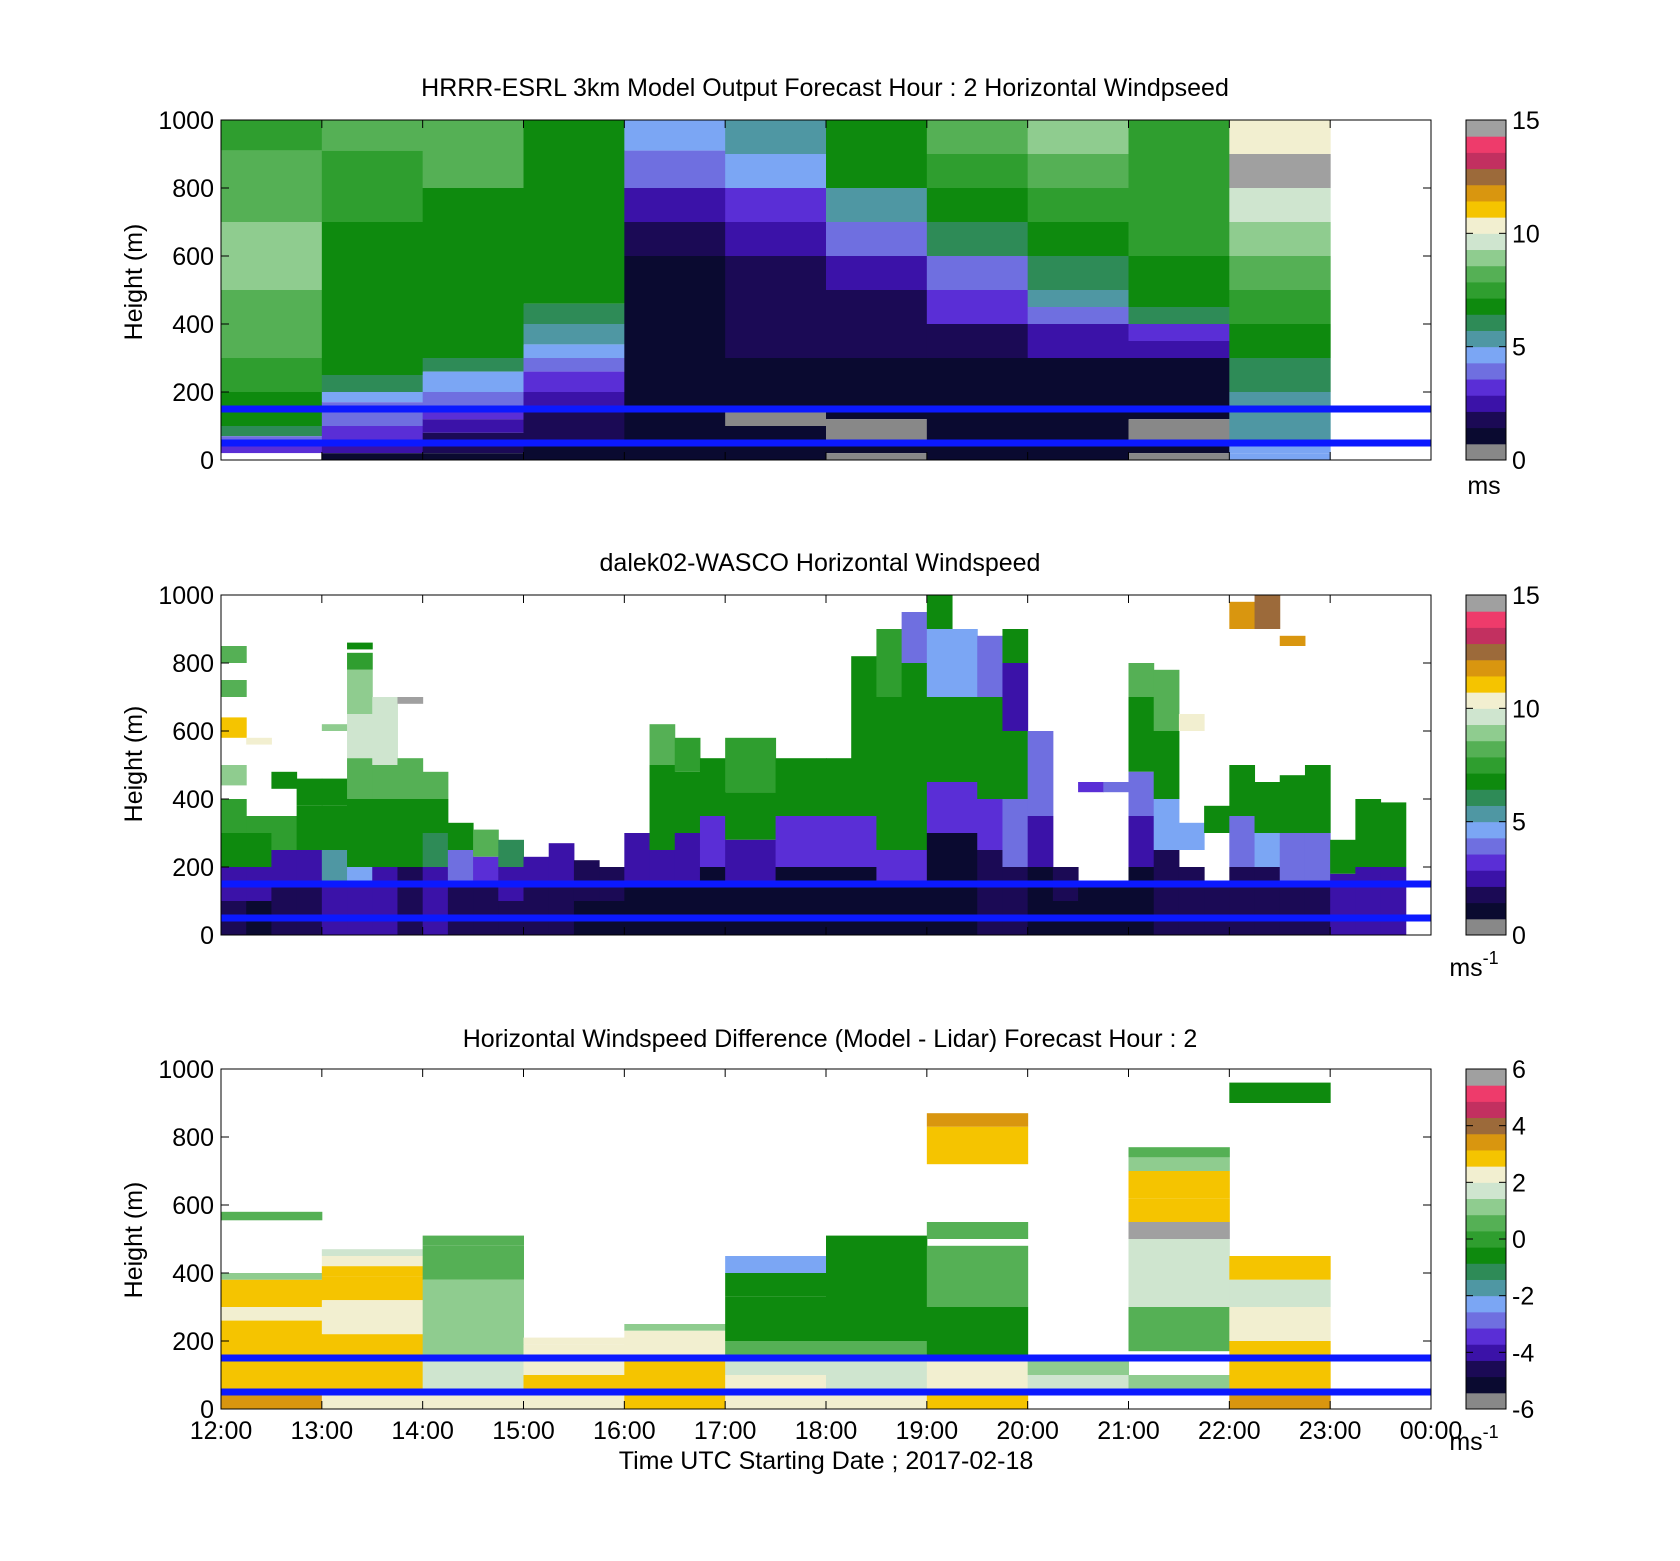 The image size is (1680, 1561). What do you see at coordinates (1499, 1240) in the screenshot?
I see `colorbar: -6 -4 -2 0 2 4 6` at bounding box center [1499, 1240].